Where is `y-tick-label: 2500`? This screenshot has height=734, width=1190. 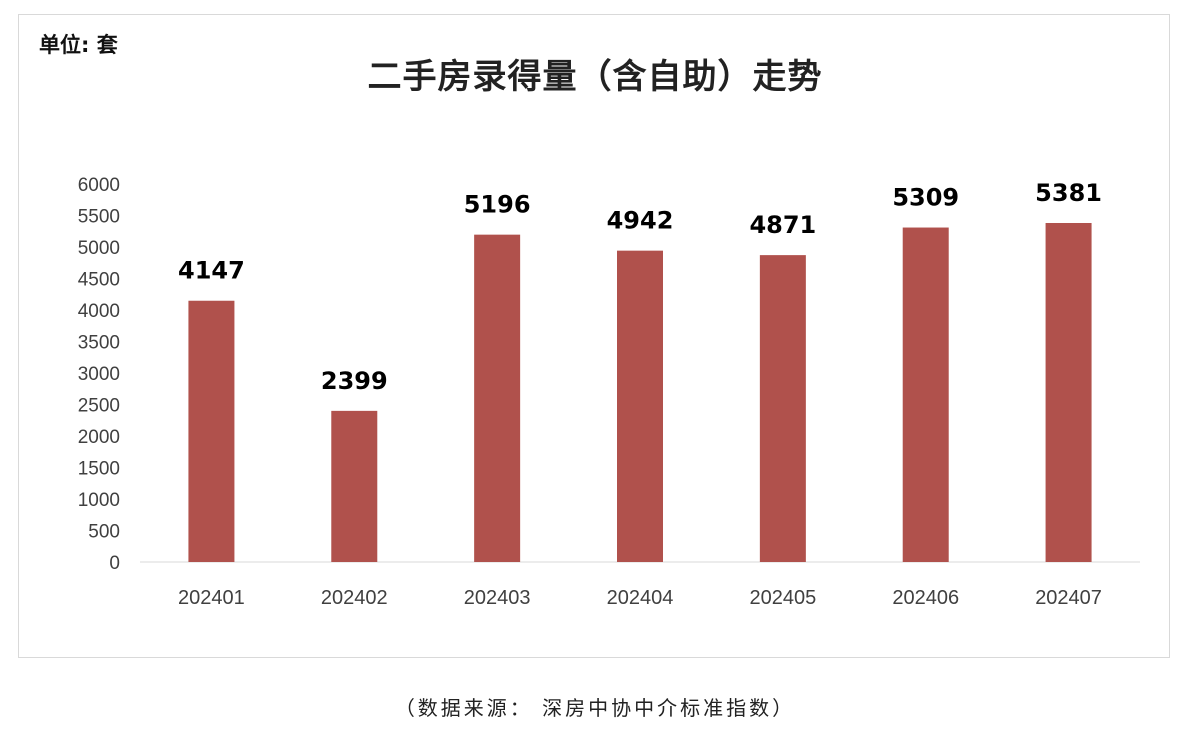
y-tick-label: 2500 is located at coordinates (99, 406).